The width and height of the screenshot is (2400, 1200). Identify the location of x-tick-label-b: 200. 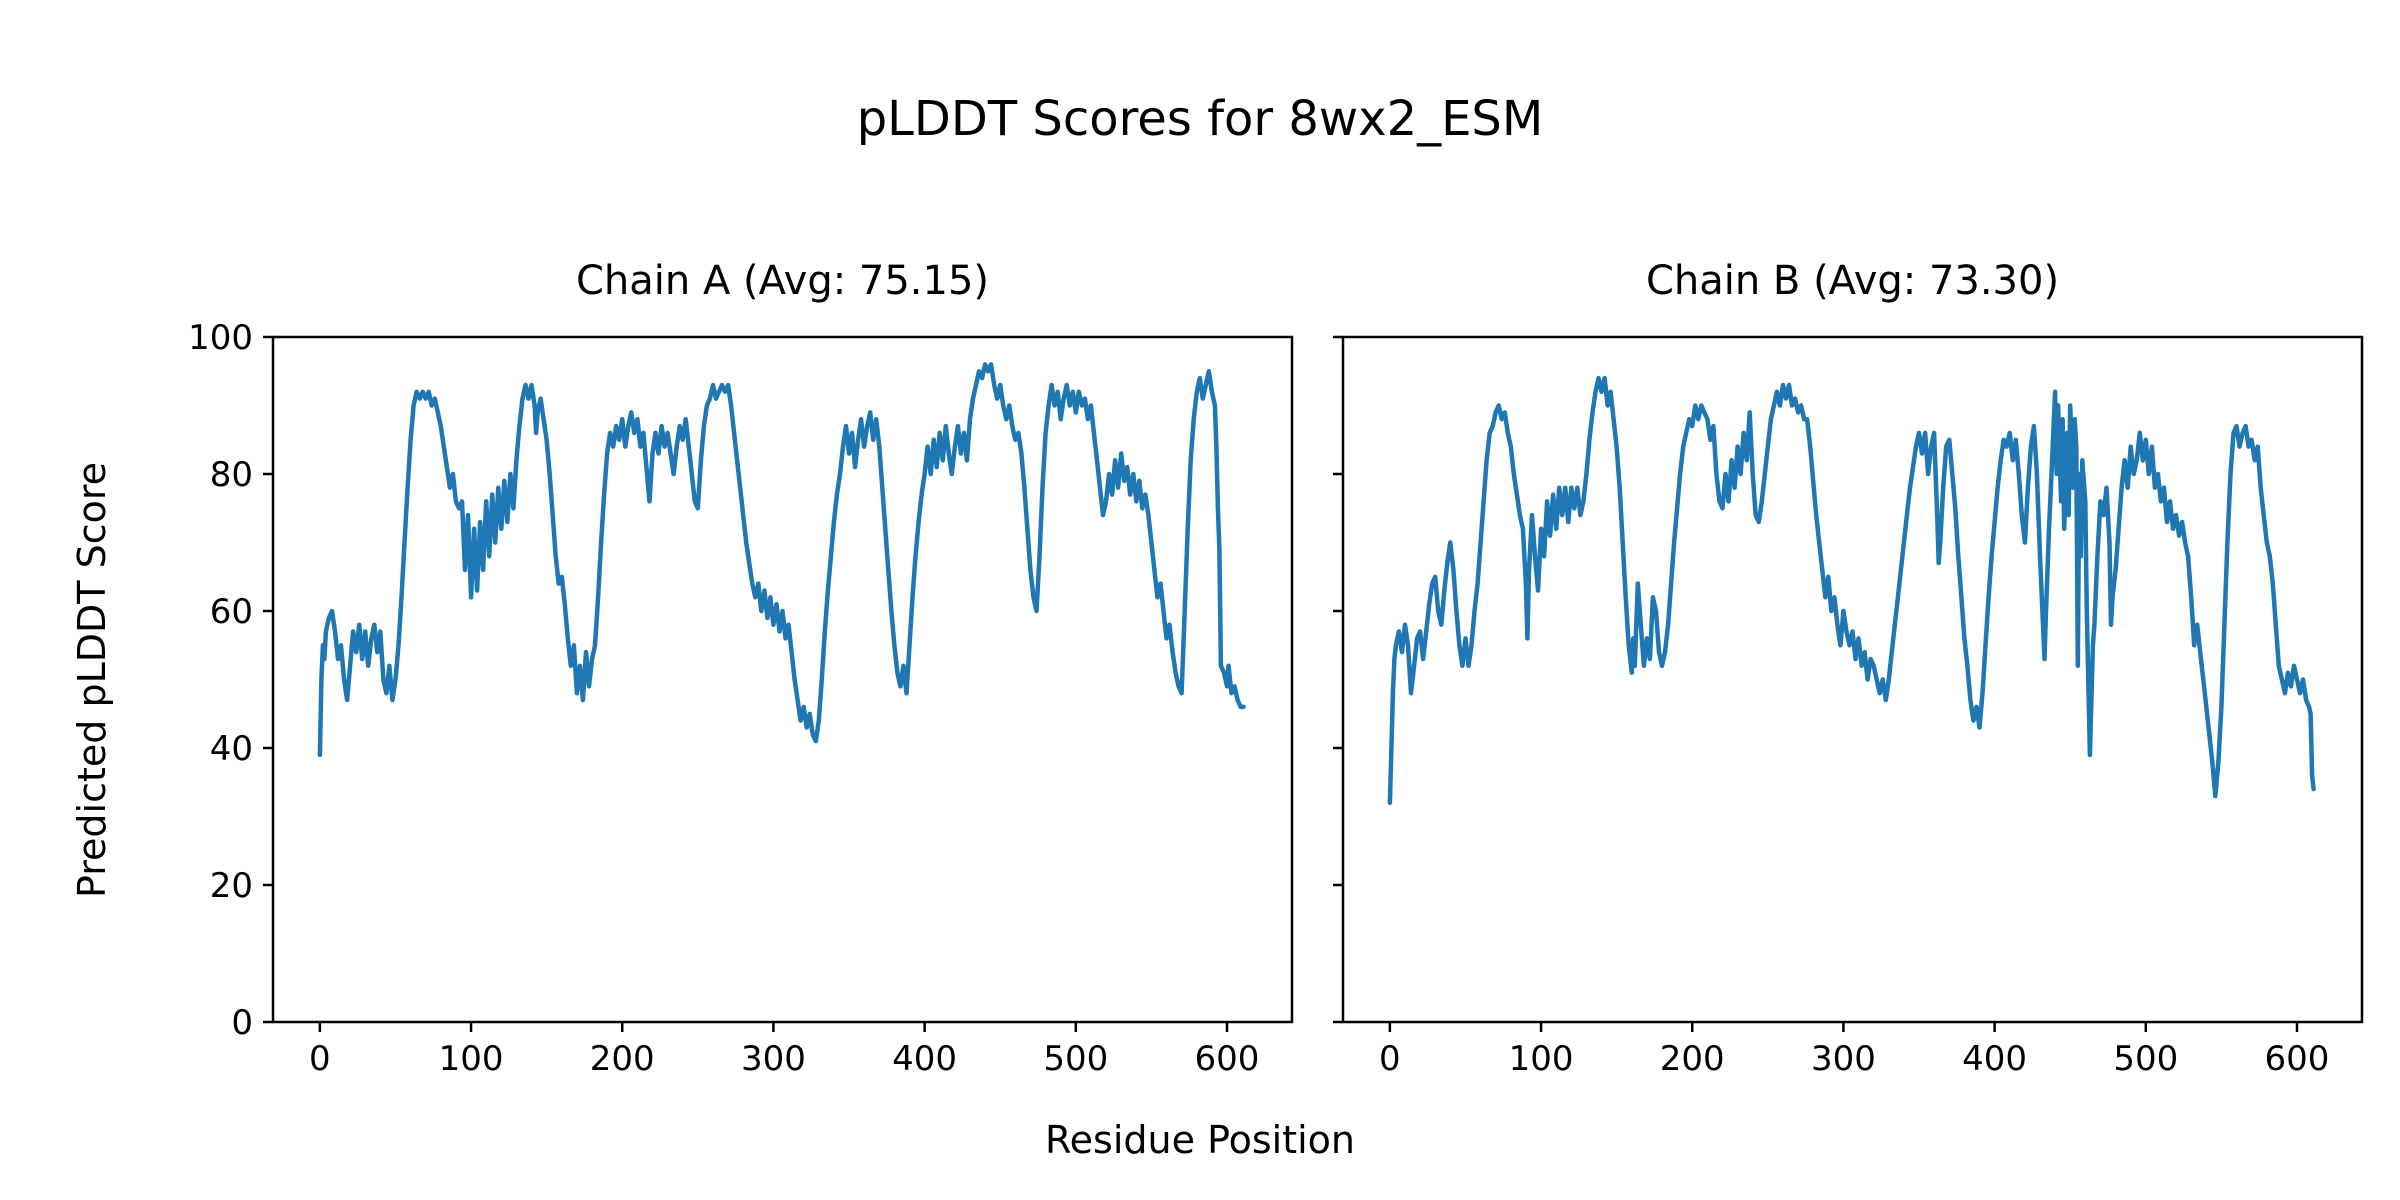
(1692, 1059).